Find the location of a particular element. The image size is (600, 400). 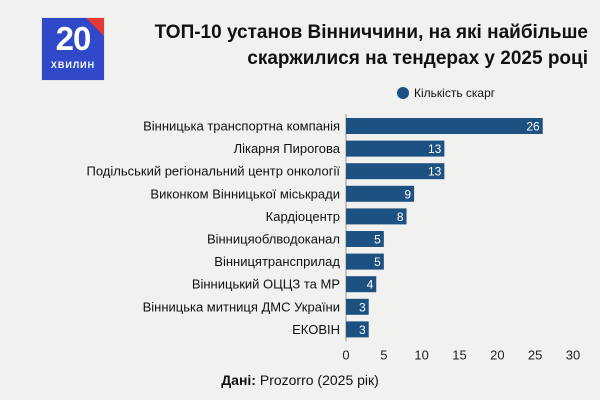

data-label: 9 is located at coordinates (407, 194).